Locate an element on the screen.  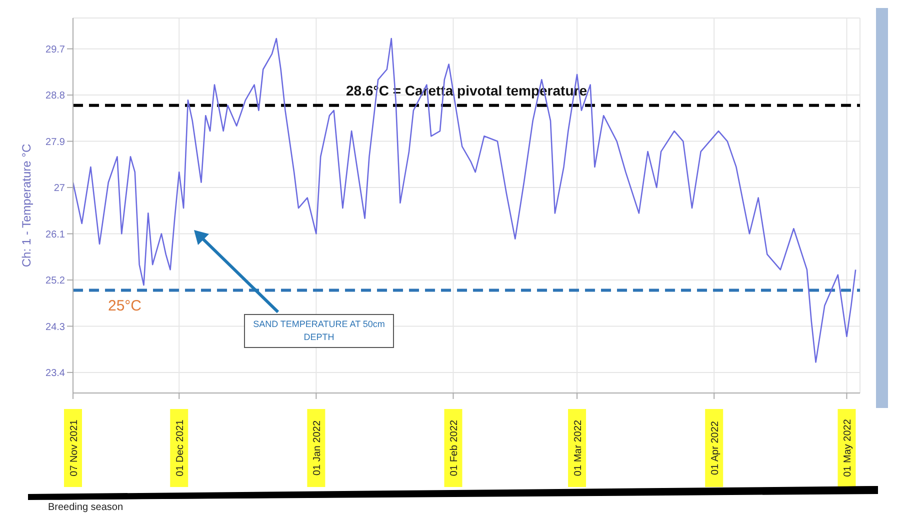
ref-line-label: 25°C is located at coordinates (125, 305).